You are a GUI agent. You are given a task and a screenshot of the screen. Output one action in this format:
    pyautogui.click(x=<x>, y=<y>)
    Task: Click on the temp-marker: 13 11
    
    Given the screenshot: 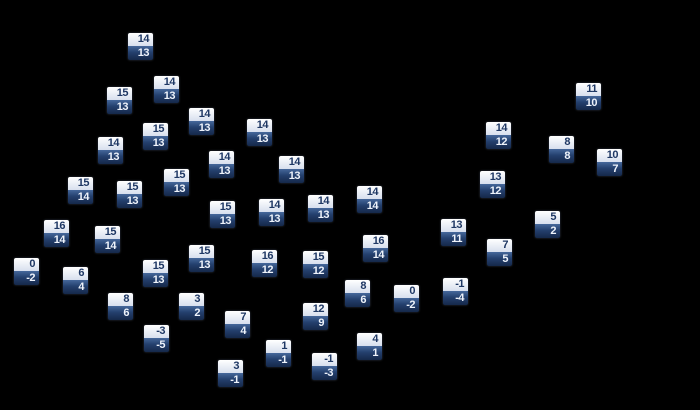 What is the action you would take?
    pyautogui.click(x=453, y=232)
    